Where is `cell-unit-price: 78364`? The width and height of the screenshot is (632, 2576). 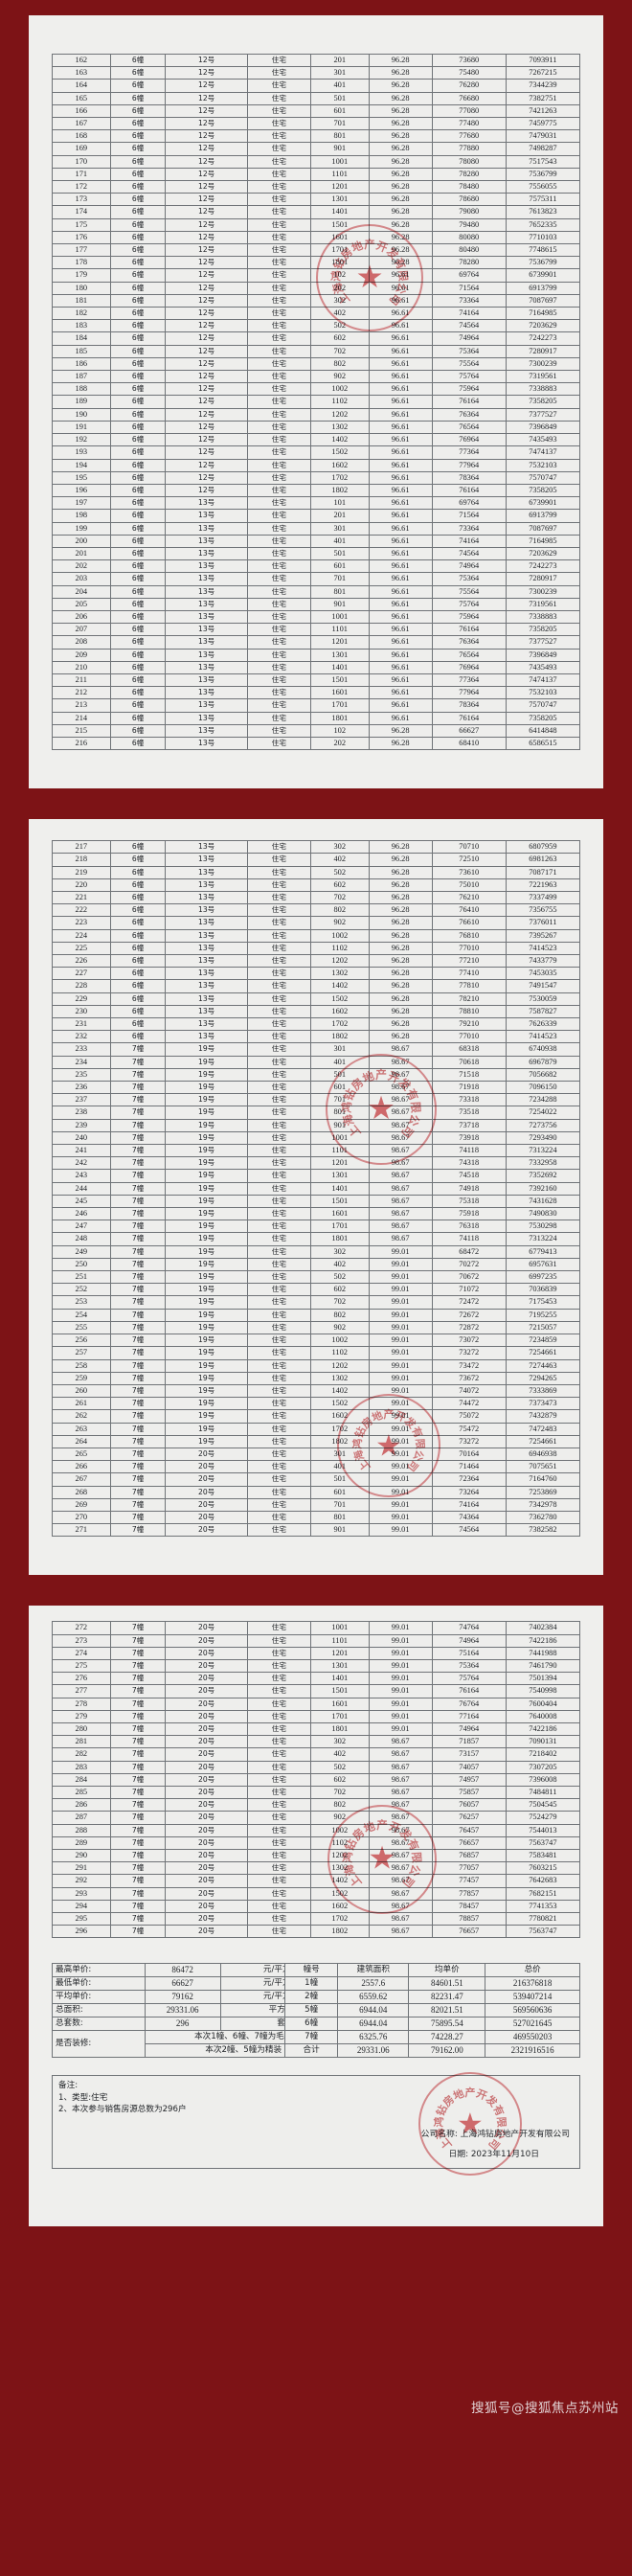
cell-unit-price: 78364 is located at coordinates (469, 705).